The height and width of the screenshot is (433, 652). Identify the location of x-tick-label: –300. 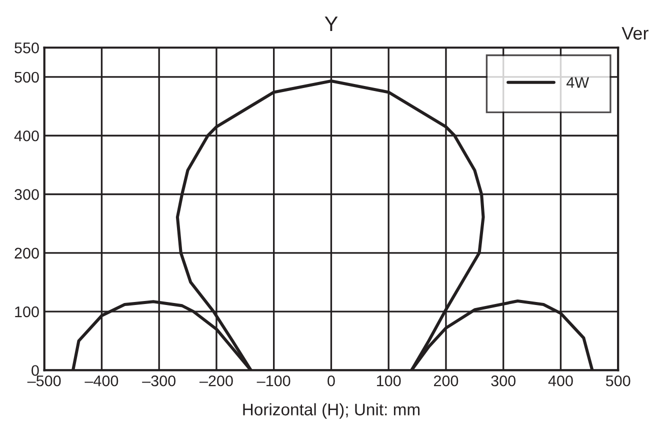
(159, 380).